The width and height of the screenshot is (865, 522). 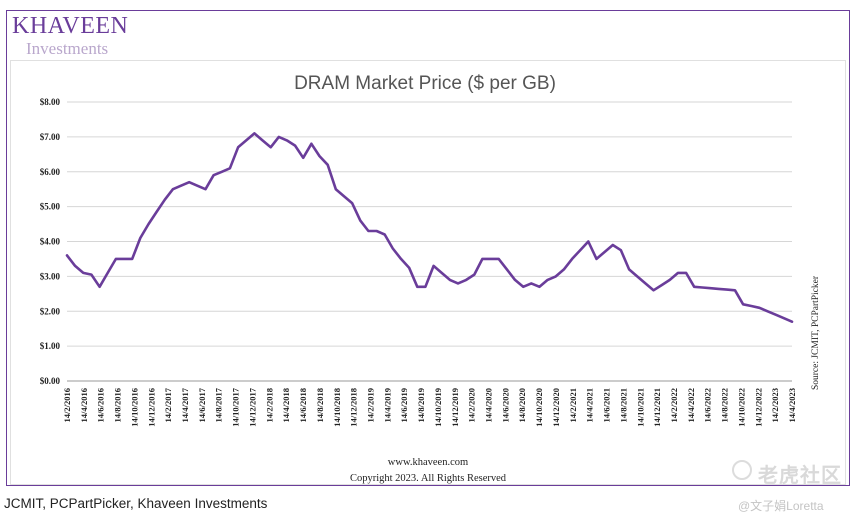 I want to click on x-tick-label: 14/10/2018, so click(x=337, y=407).